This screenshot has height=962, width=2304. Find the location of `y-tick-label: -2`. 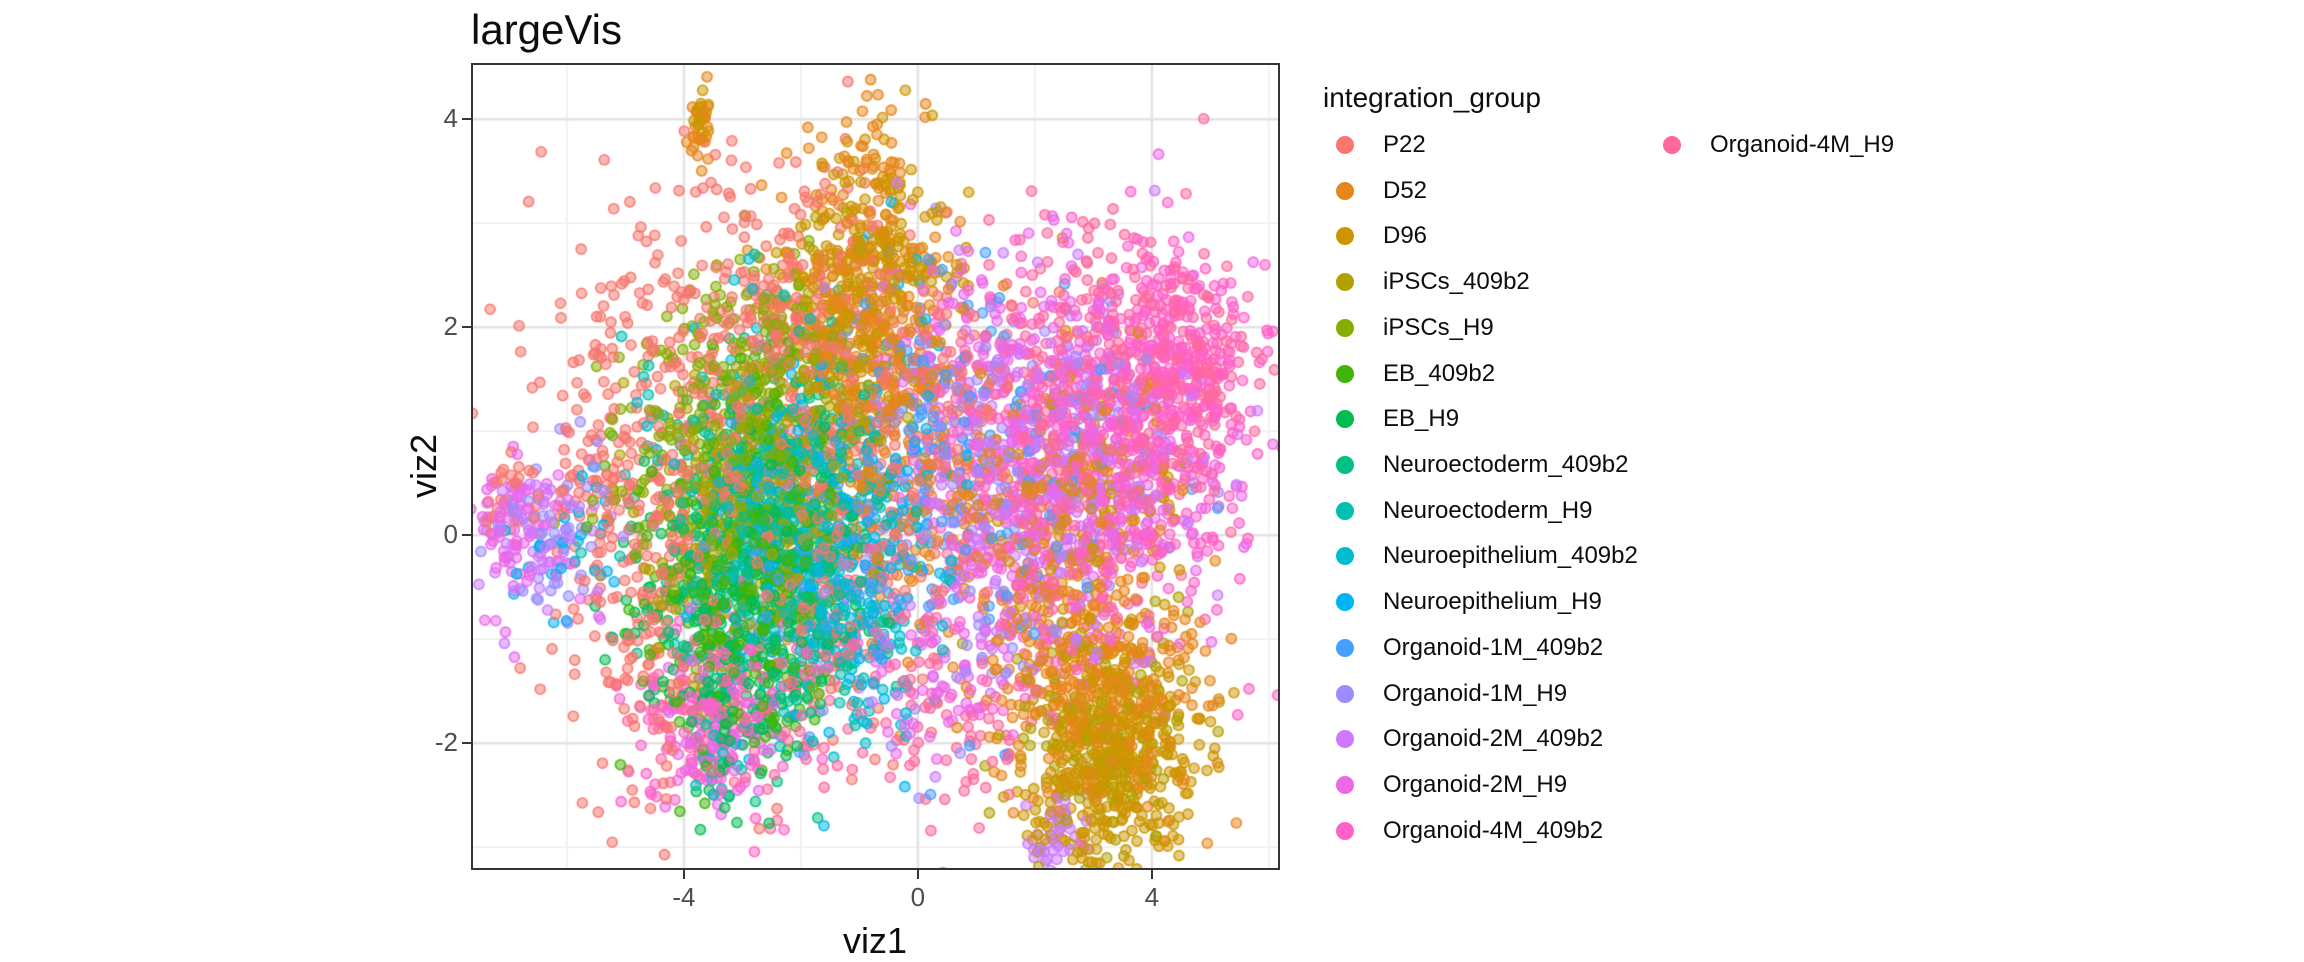

y-tick-label: -2 is located at coordinates (446, 742).